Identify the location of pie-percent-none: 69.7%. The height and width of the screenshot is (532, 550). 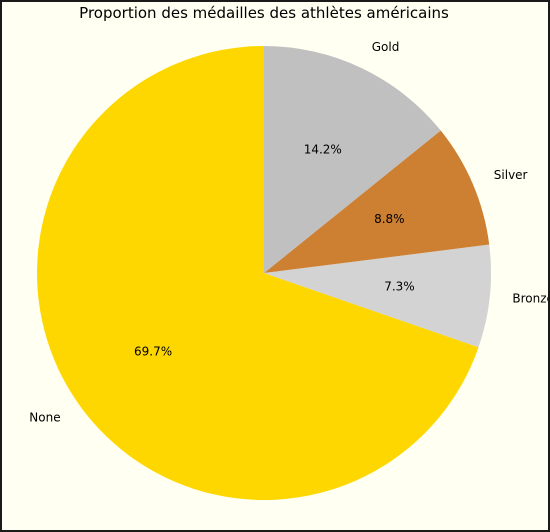
(153, 352).